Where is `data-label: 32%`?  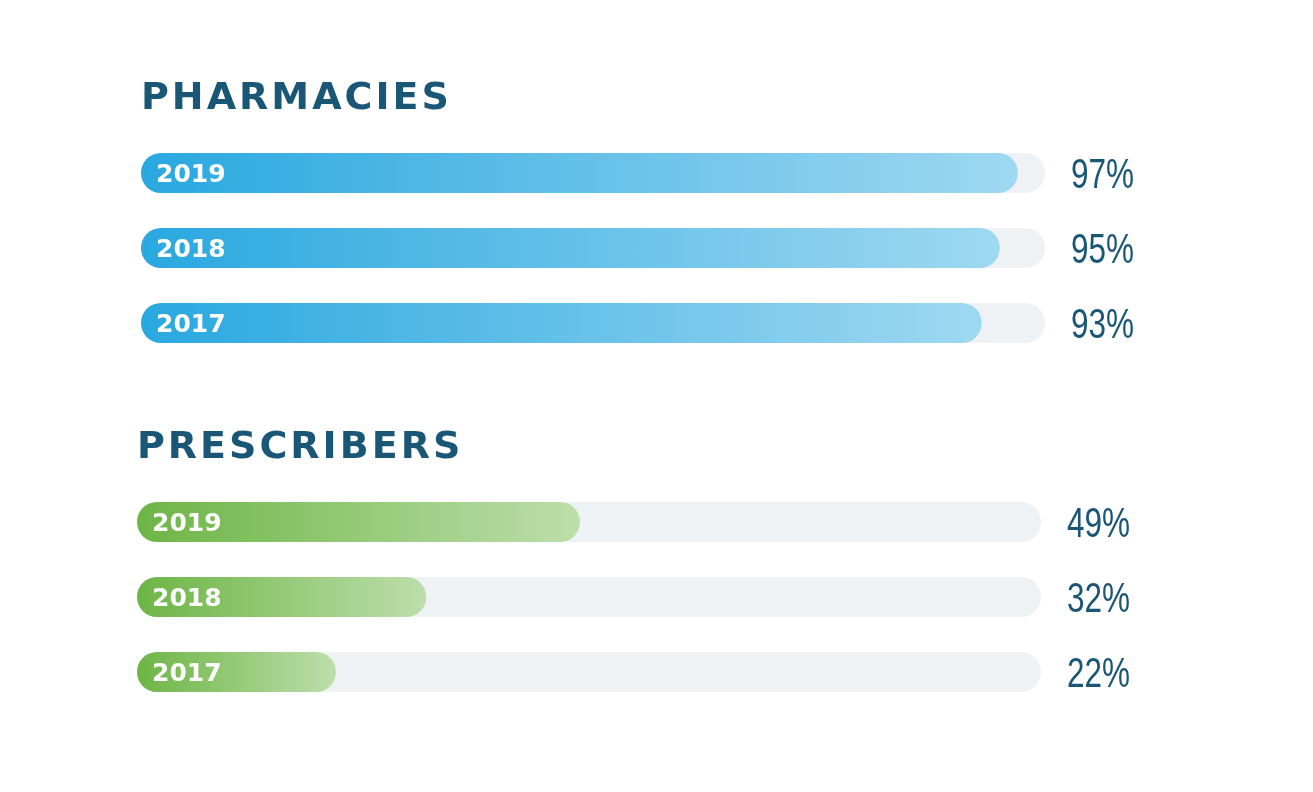
data-label: 32% is located at coordinates (1099, 597).